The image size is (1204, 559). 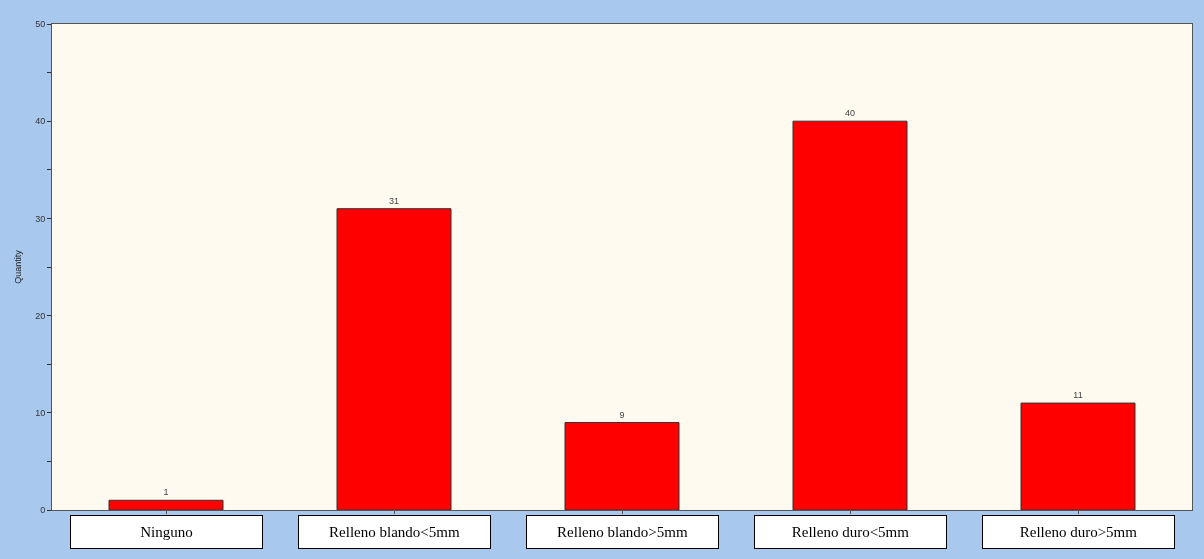 What do you see at coordinates (622, 532) in the screenshot?
I see `x-tick-label: Relleno blando>5mm` at bounding box center [622, 532].